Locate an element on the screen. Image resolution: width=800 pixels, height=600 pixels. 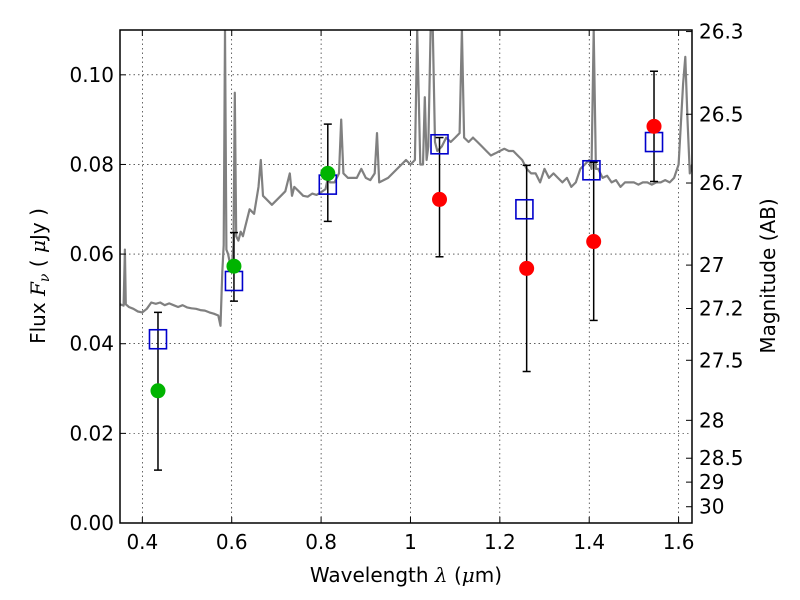
y-right-tick-label: 29 is located at coordinates (711, 482).